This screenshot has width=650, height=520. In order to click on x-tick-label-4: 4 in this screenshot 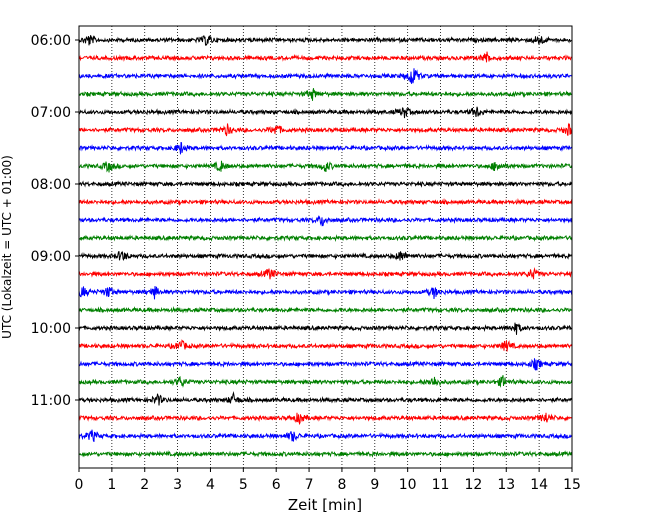, I will do `click(210, 485)`.